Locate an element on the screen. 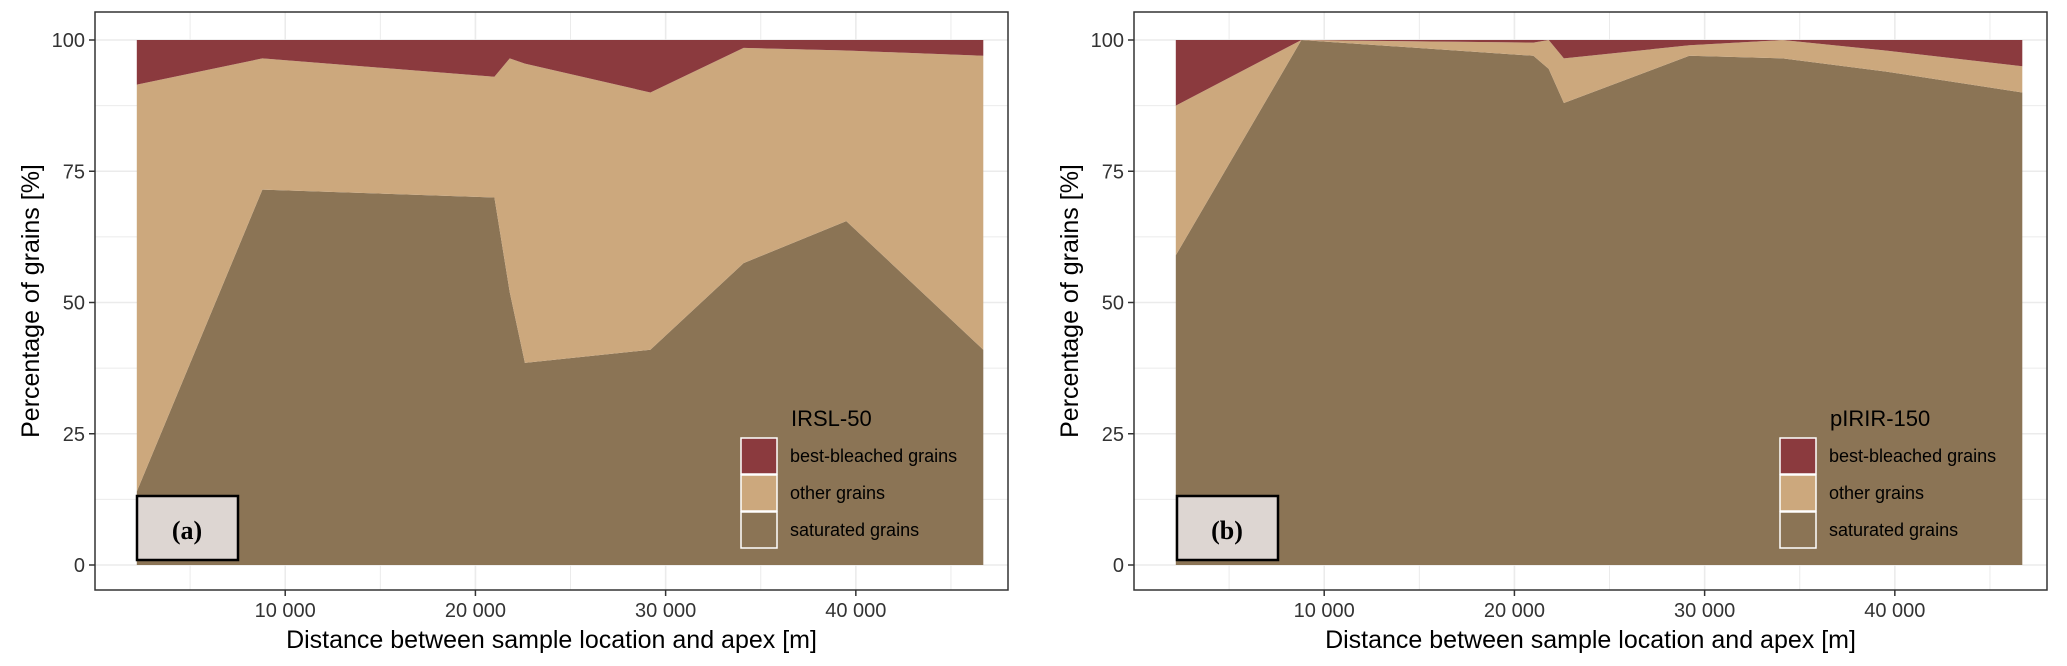  panel-tag: (a) is located at coordinates (187, 528).